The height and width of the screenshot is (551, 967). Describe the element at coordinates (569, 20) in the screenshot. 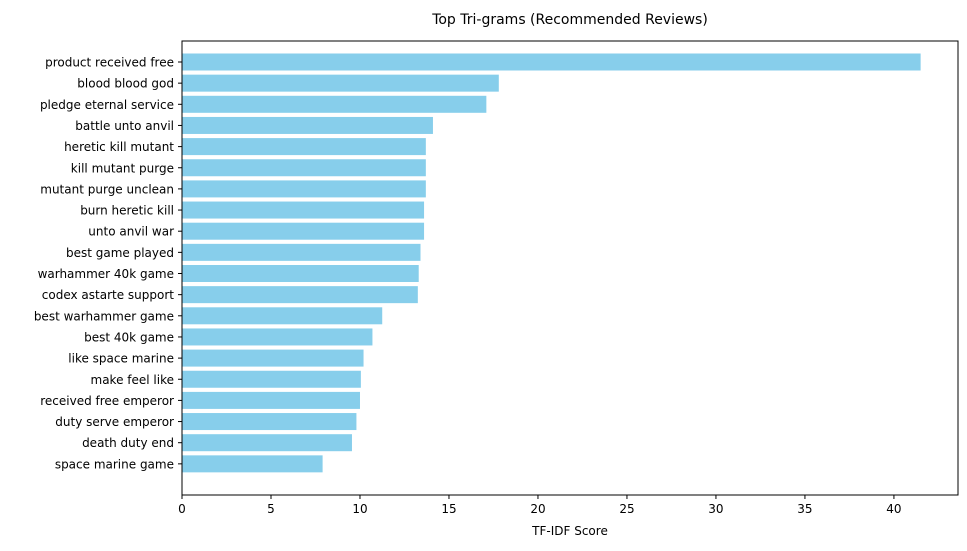

I see `chart-title: Top Tri-grams (Recommended Reviews)` at that location.